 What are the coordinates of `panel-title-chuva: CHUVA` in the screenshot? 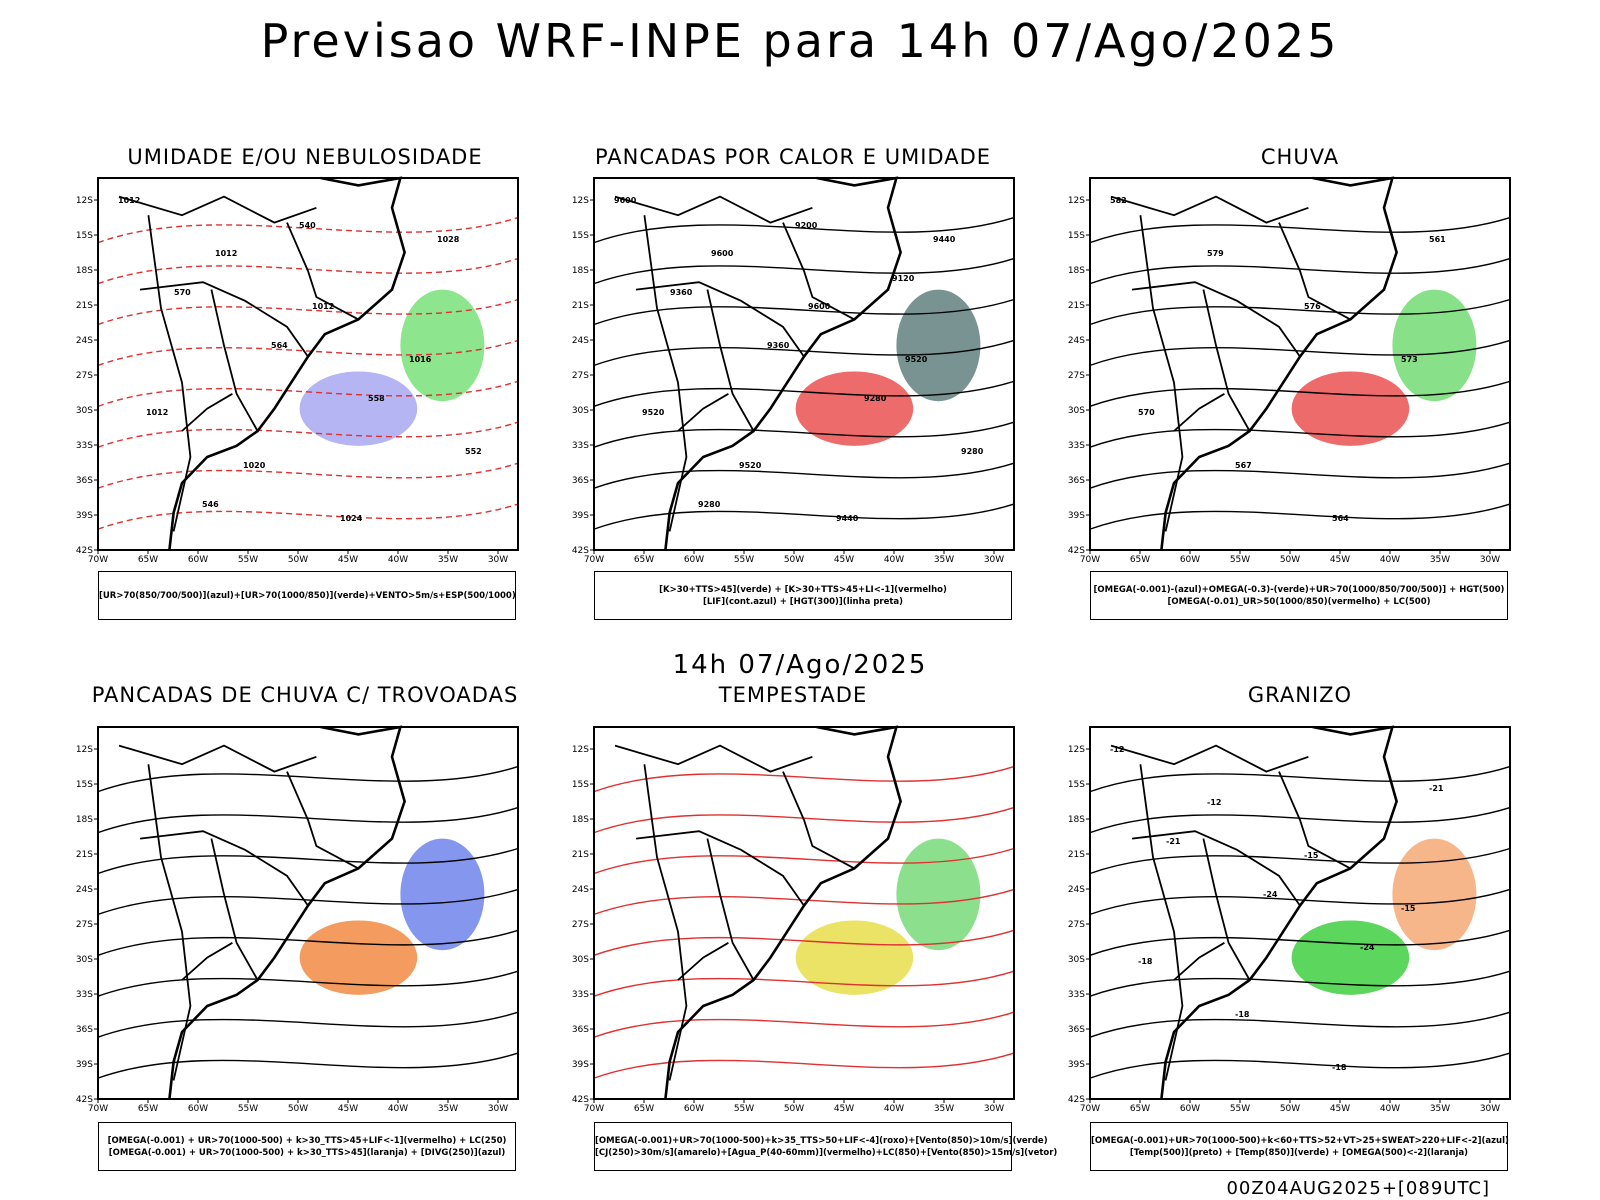 It's located at (1300, 157).